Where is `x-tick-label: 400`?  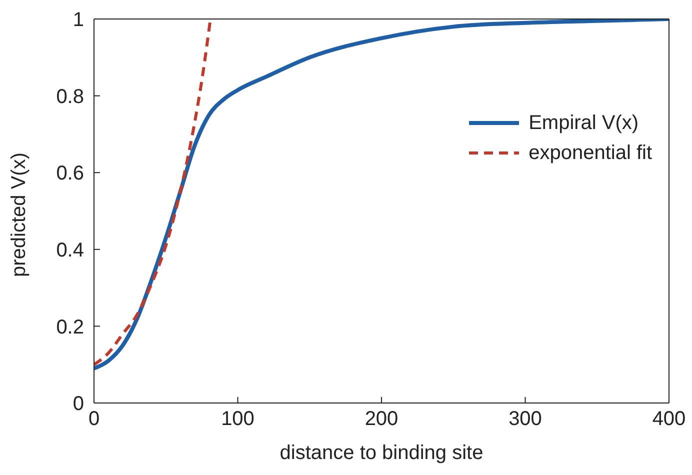
x-tick-label: 400 is located at coordinates (669, 419).